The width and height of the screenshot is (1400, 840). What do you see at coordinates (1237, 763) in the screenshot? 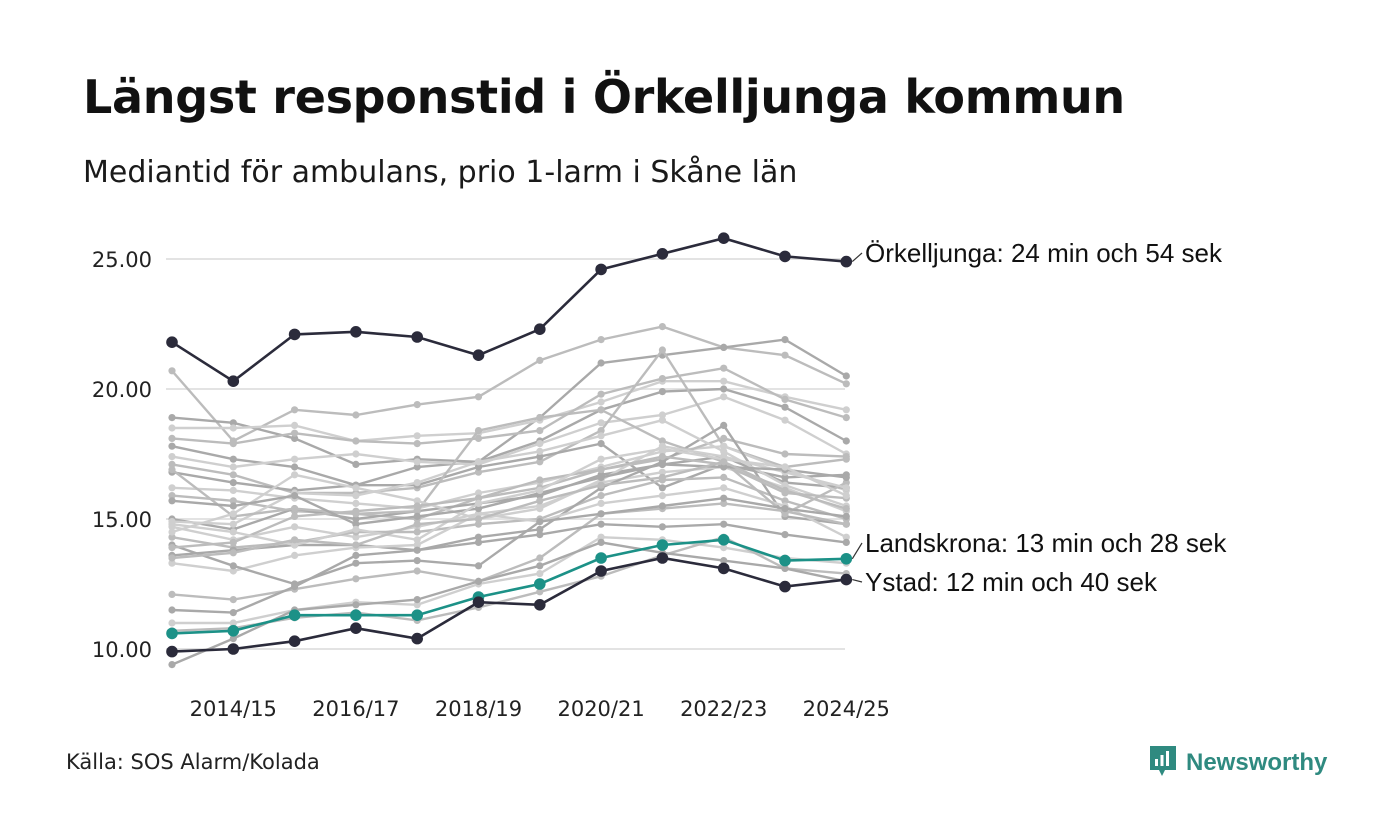
I see `brand: Newsworthy` at bounding box center [1237, 763].